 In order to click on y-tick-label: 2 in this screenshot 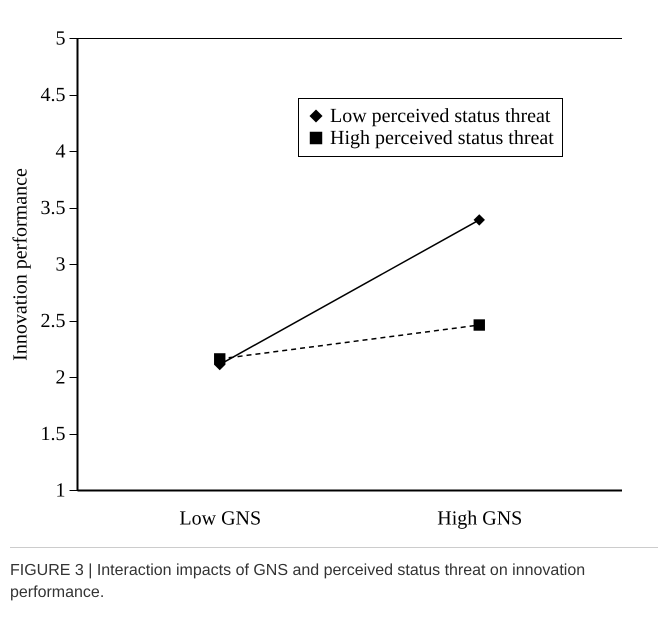, I will do `click(61, 377)`.